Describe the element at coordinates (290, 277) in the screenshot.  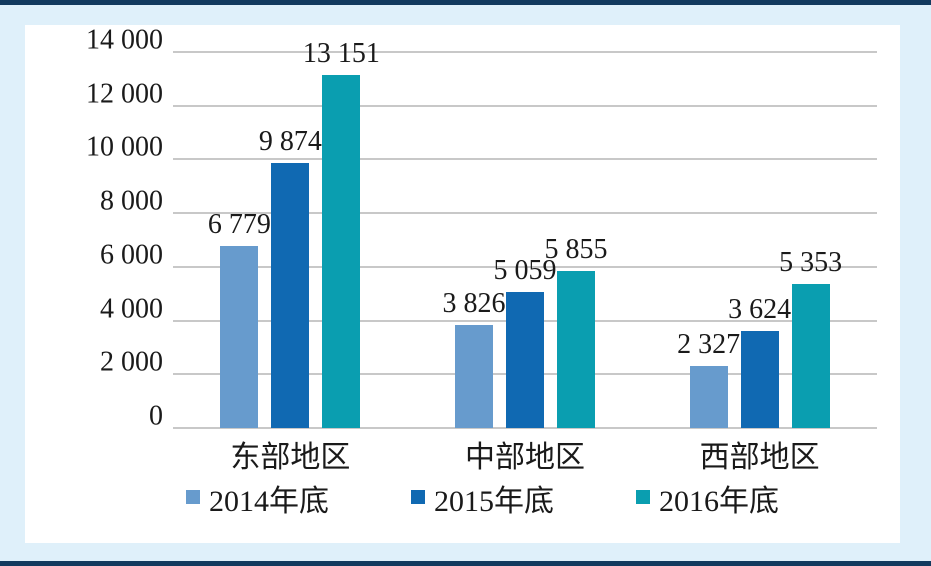
I see `bar-2015年底-东部地区: 9 874` at that location.